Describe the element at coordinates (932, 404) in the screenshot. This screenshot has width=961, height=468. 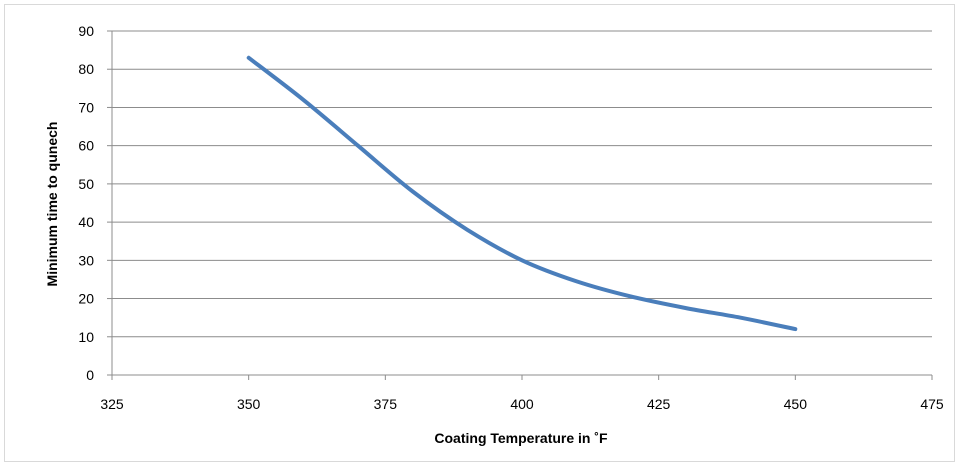
I see `x-tick-label-475: 475` at that location.